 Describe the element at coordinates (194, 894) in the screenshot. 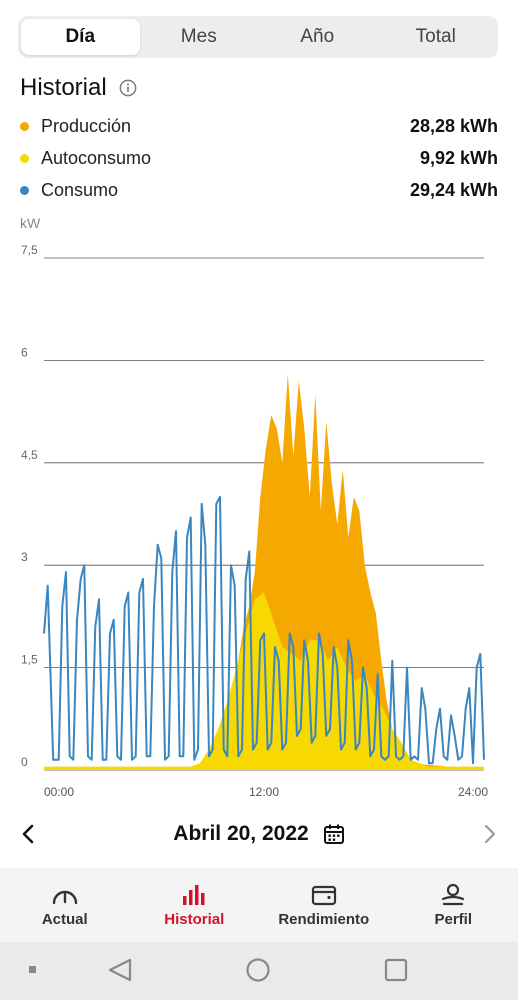

I see `bar-chart-icon` at that location.